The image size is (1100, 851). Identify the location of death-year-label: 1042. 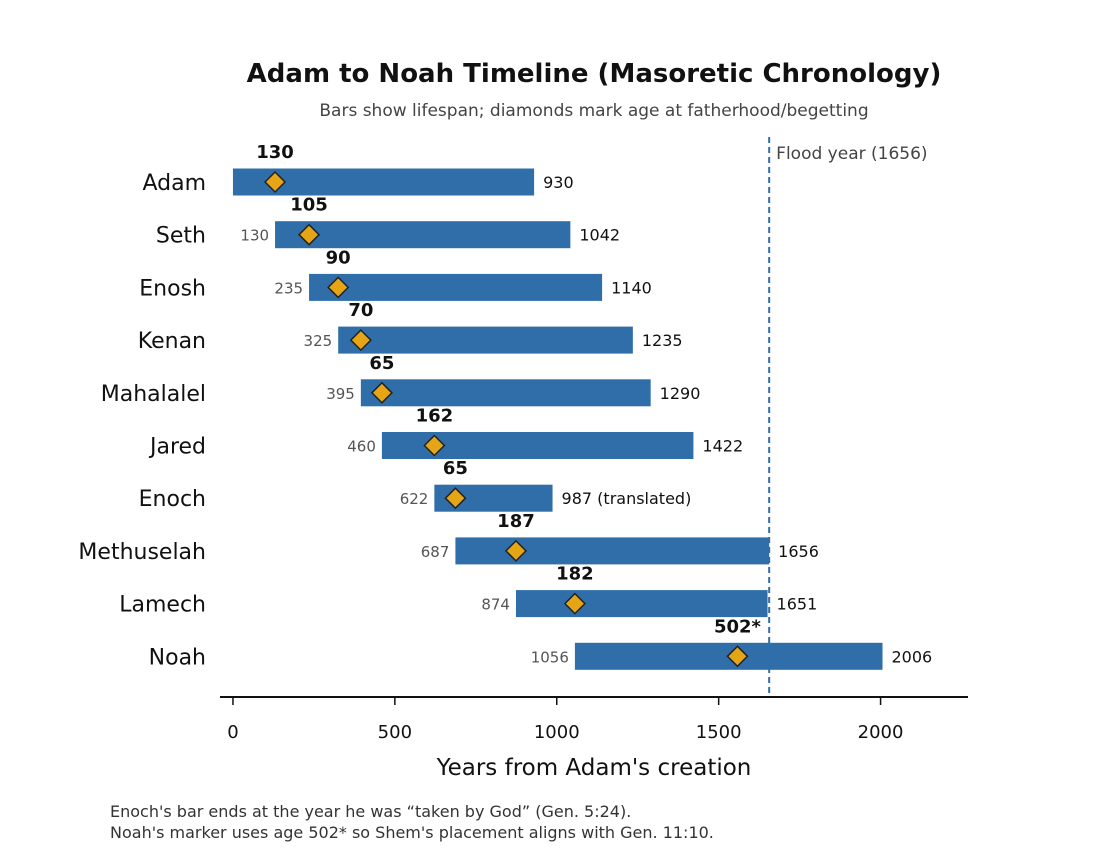
(599, 235).